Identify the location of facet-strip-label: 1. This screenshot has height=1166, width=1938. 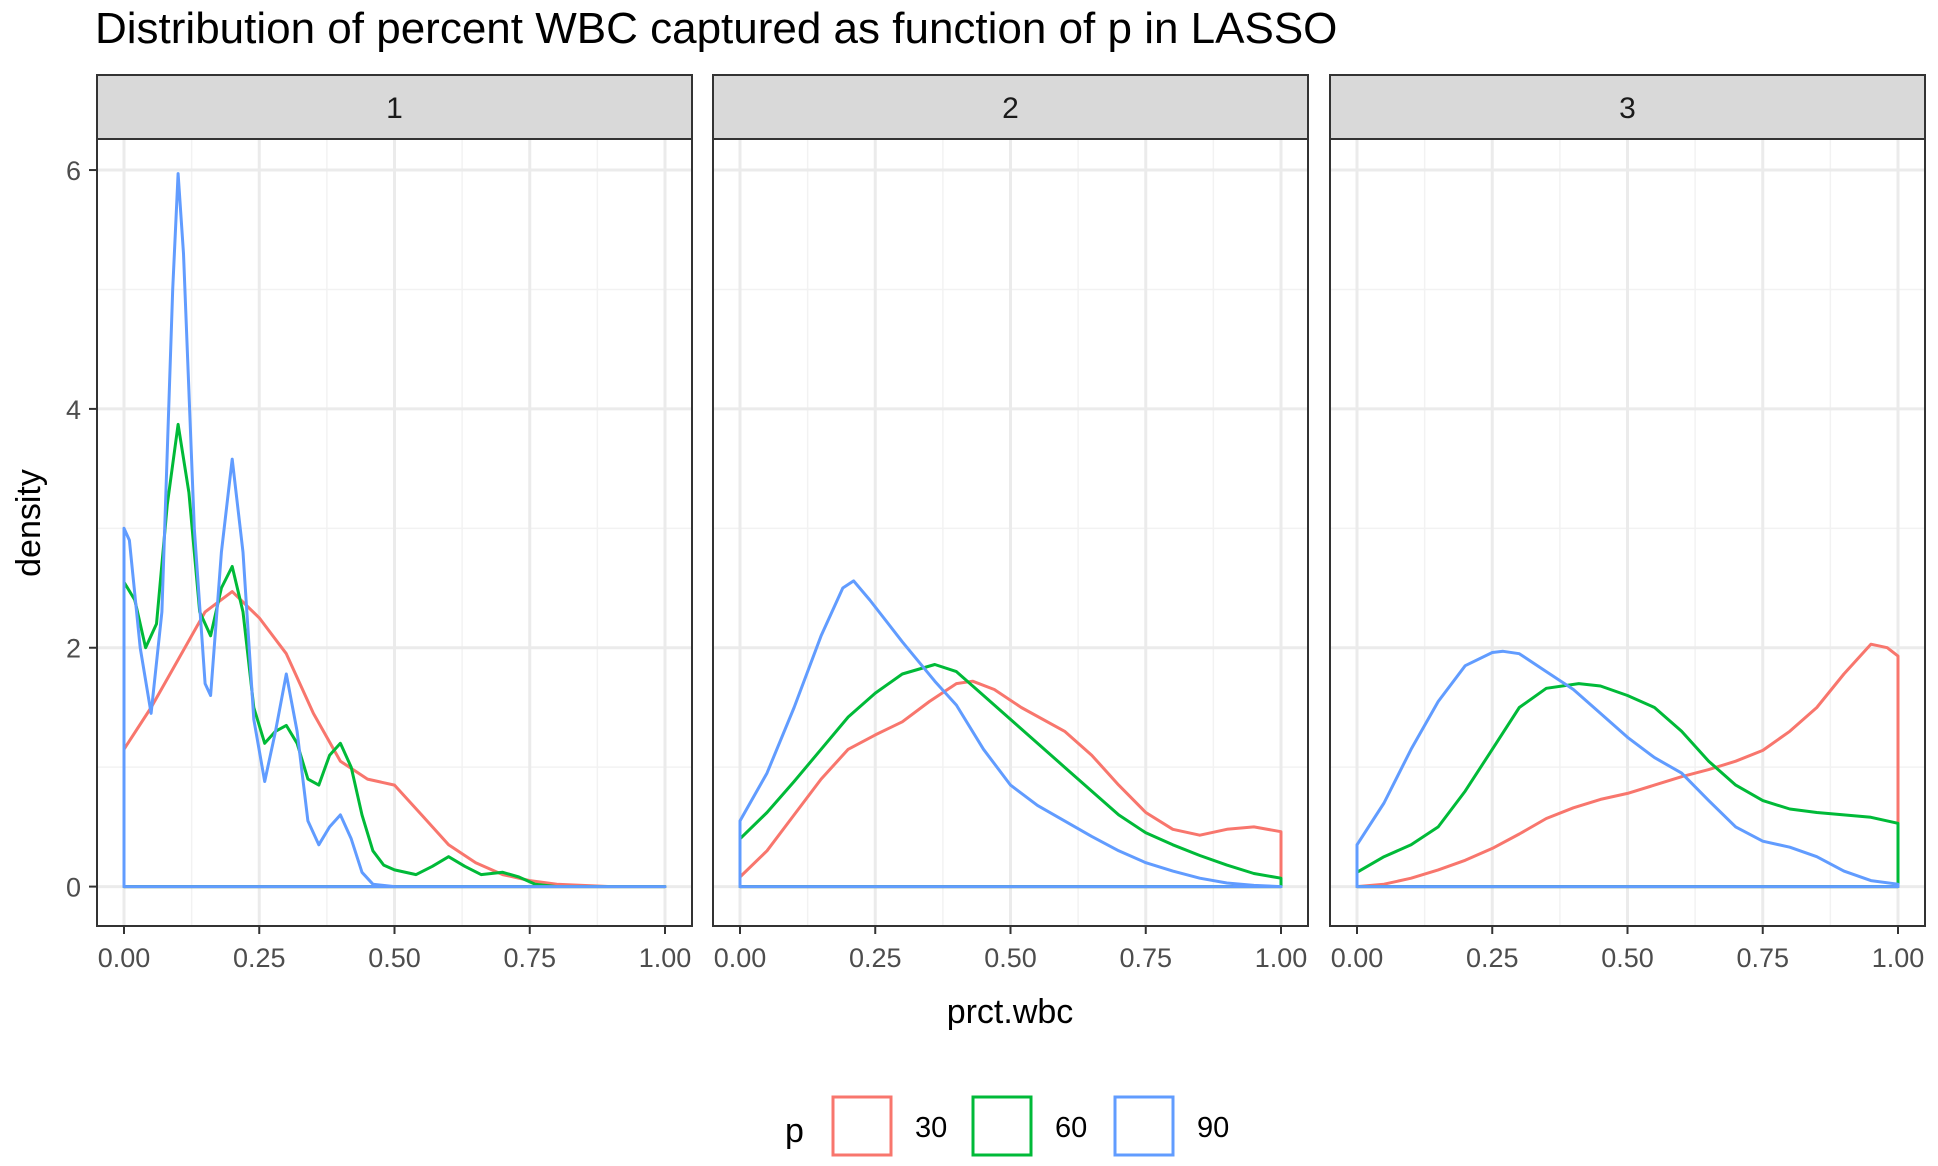
(394, 108).